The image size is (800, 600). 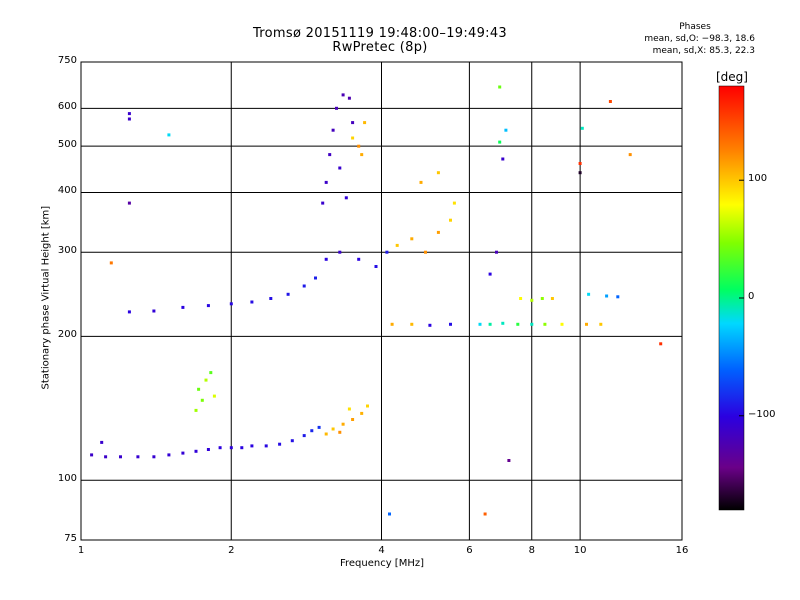 What do you see at coordinates (382, 563) in the screenshot?
I see `x-axis-label: Frequency [MHz]` at bounding box center [382, 563].